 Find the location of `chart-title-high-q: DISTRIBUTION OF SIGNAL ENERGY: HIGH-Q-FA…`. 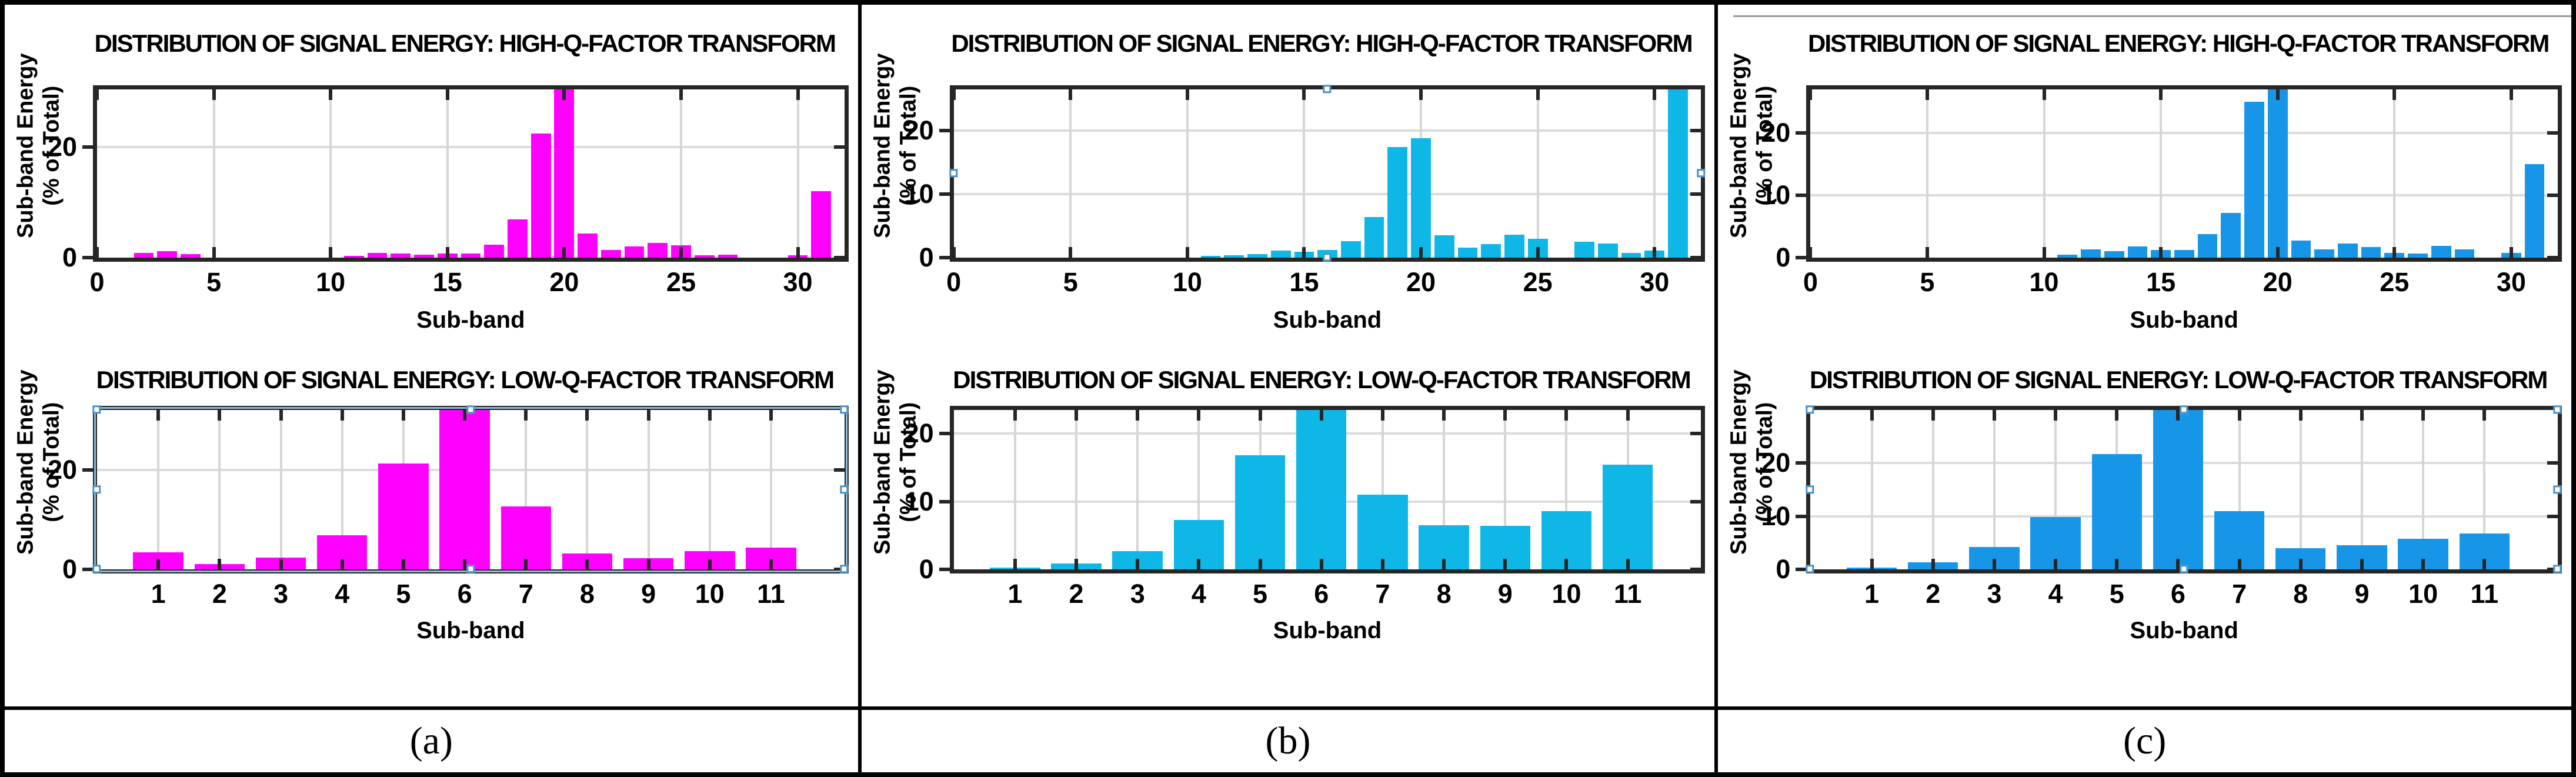

chart-title-high-q: DISTRIBUTION OF SIGNAL ENERGY: HIGH-Q-FA… is located at coordinates (465, 43).